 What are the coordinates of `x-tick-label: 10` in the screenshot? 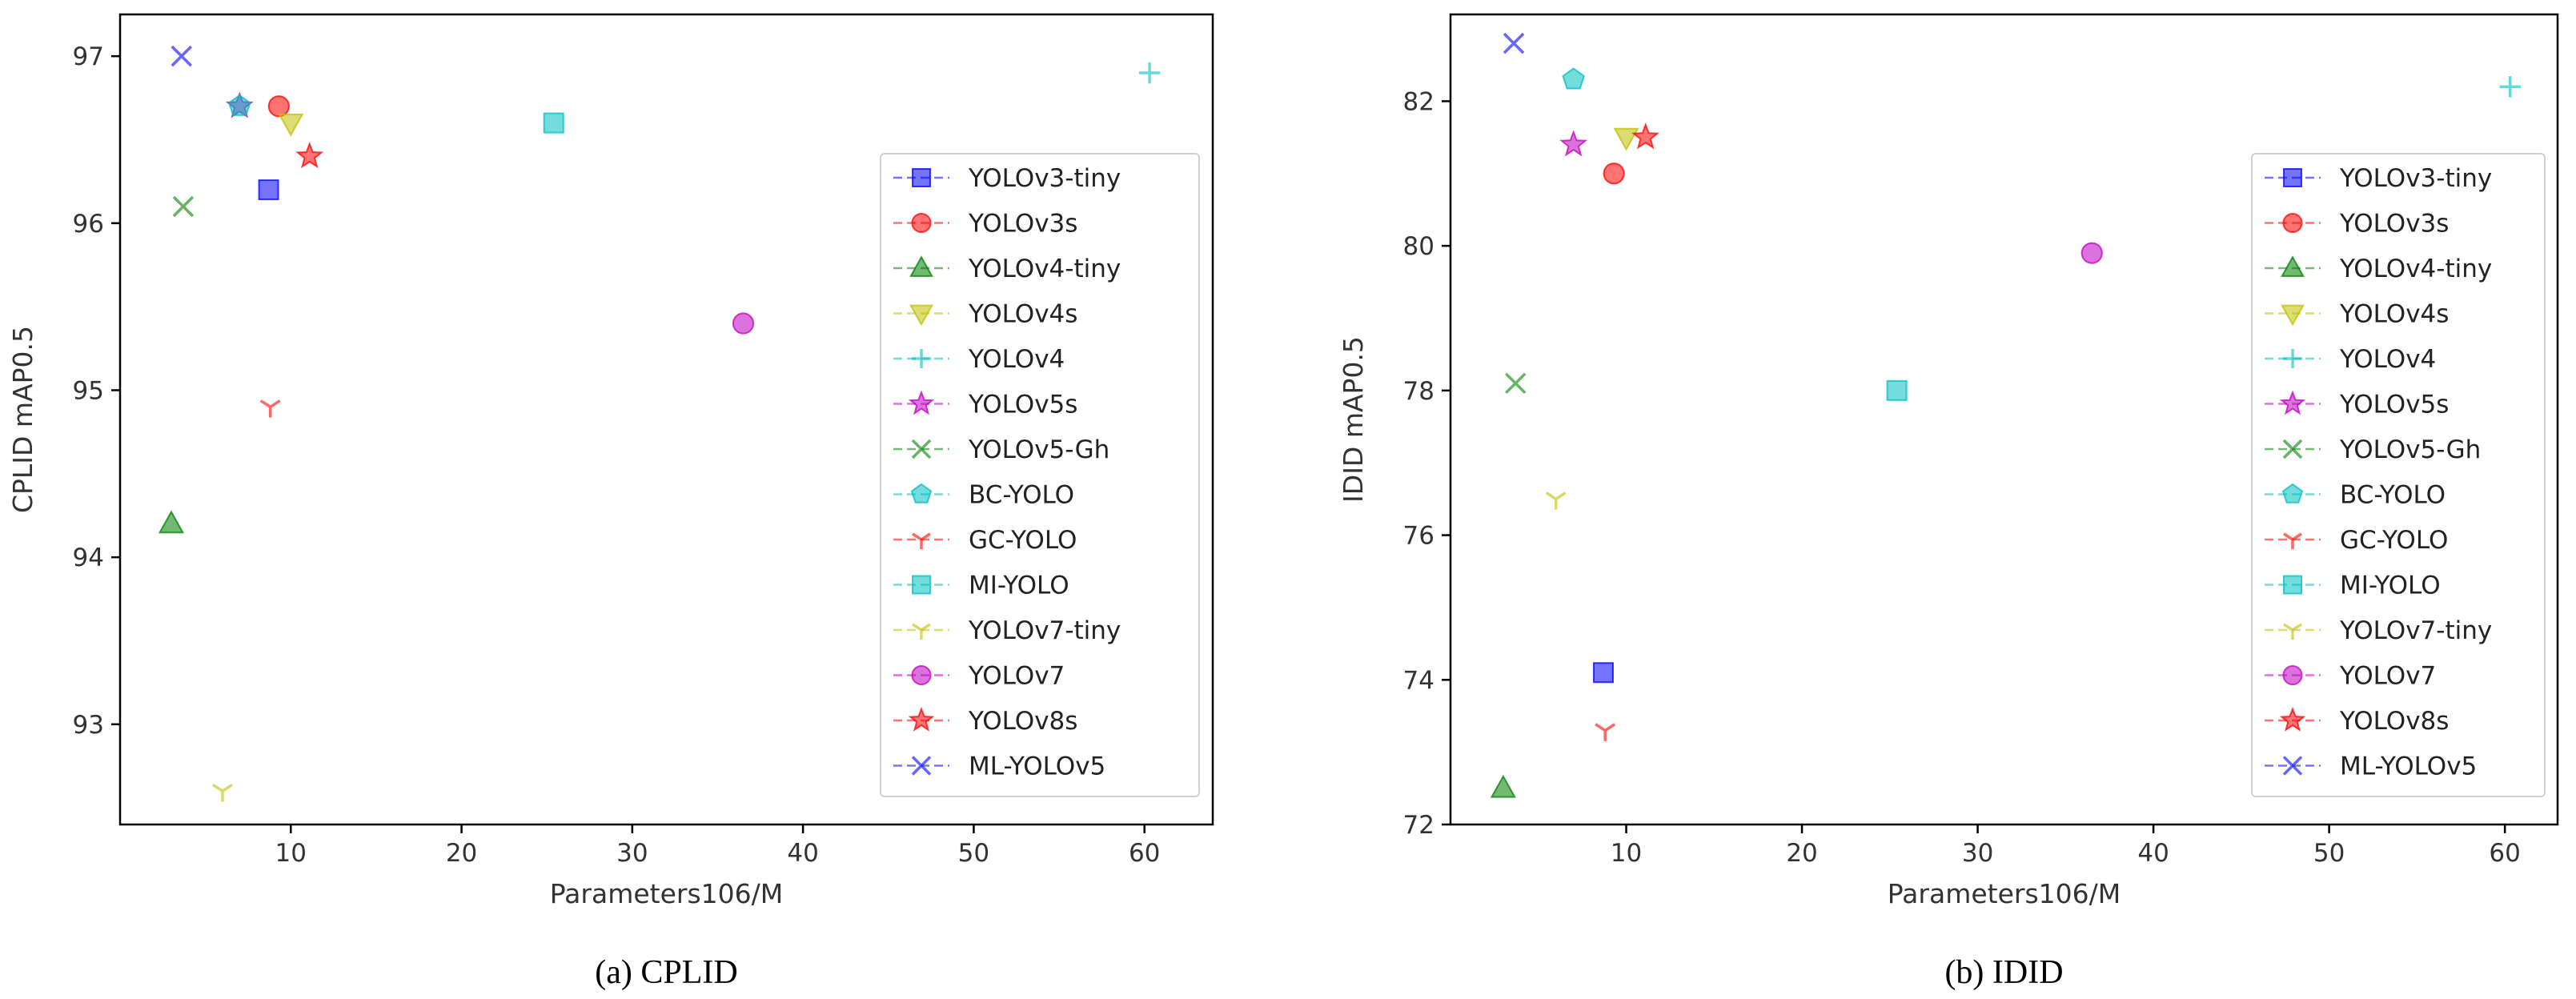 It's located at (291, 853).